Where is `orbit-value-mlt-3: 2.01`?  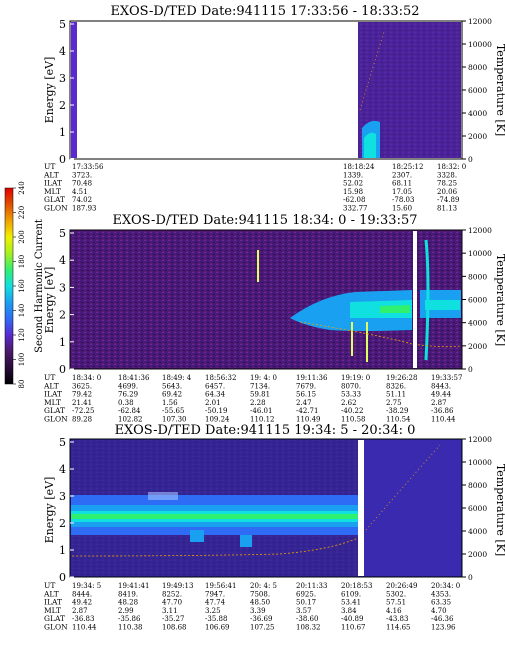 orbit-value-mlt-3: 2.01 is located at coordinates (213, 403).